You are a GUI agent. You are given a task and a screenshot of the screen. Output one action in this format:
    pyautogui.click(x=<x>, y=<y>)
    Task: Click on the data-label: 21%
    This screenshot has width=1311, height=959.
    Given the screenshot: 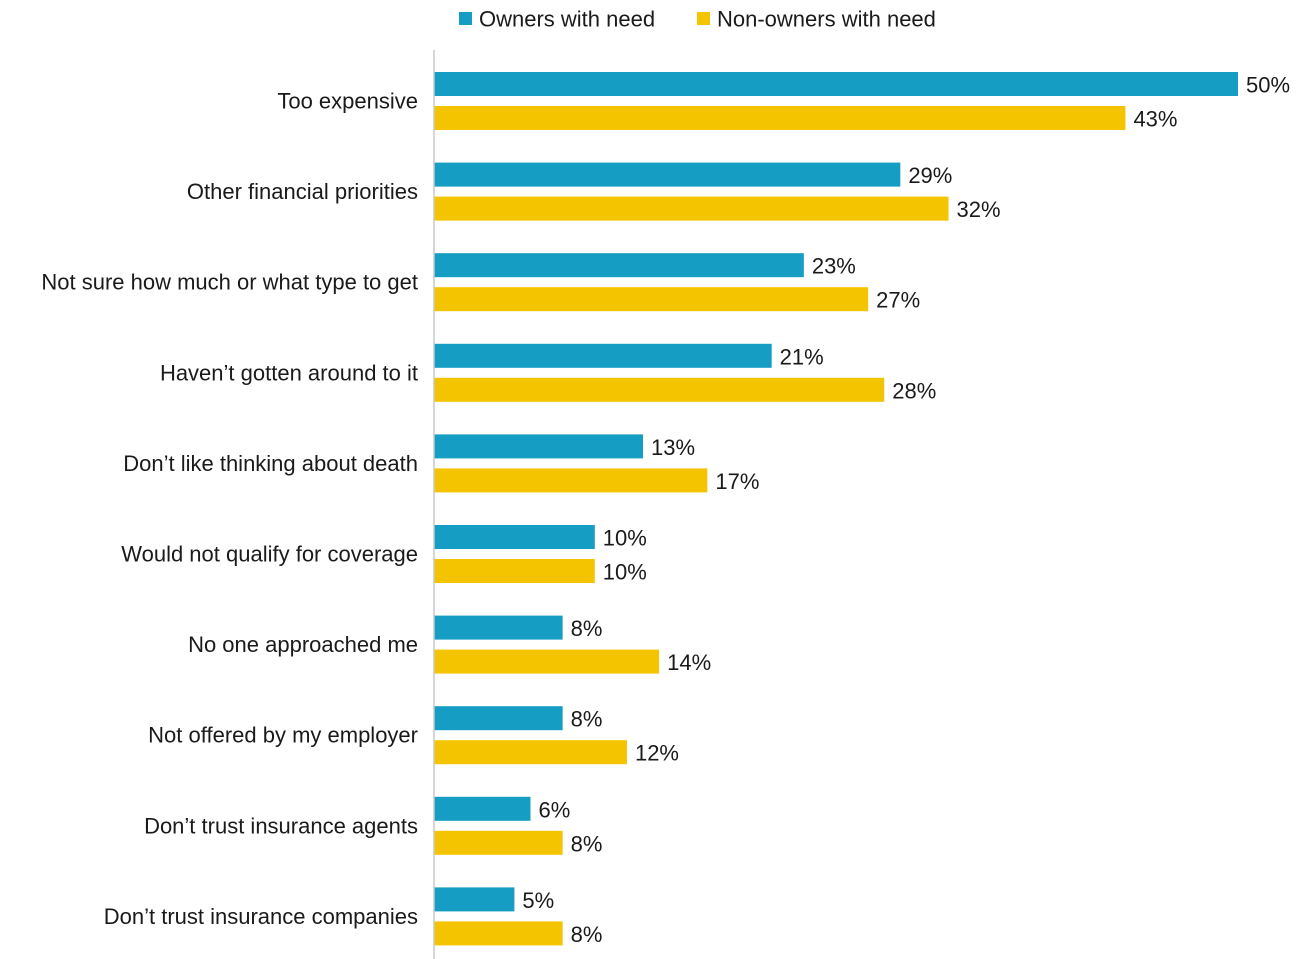 What is the action you would take?
    pyautogui.click(x=802, y=356)
    